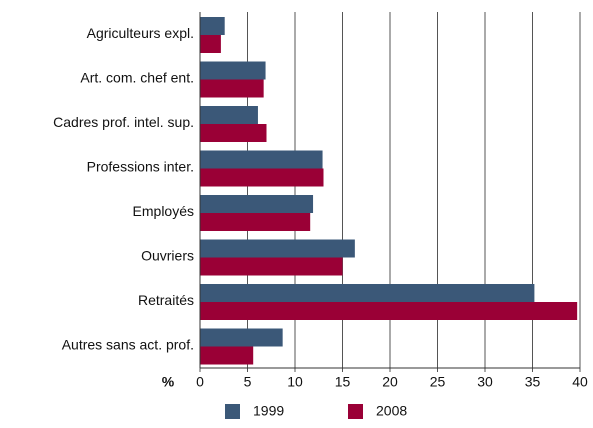 The height and width of the screenshot is (428, 593). What do you see at coordinates (533, 382) in the screenshot?
I see `x-tick-label: 35` at bounding box center [533, 382].